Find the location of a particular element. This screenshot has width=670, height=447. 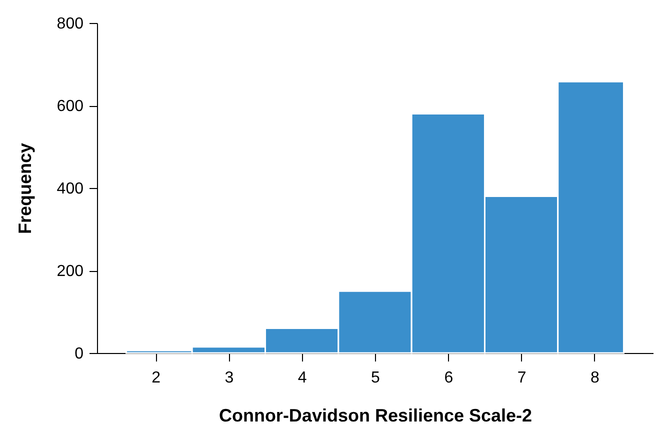

y-tick-label: 400 is located at coordinates (70, 189).